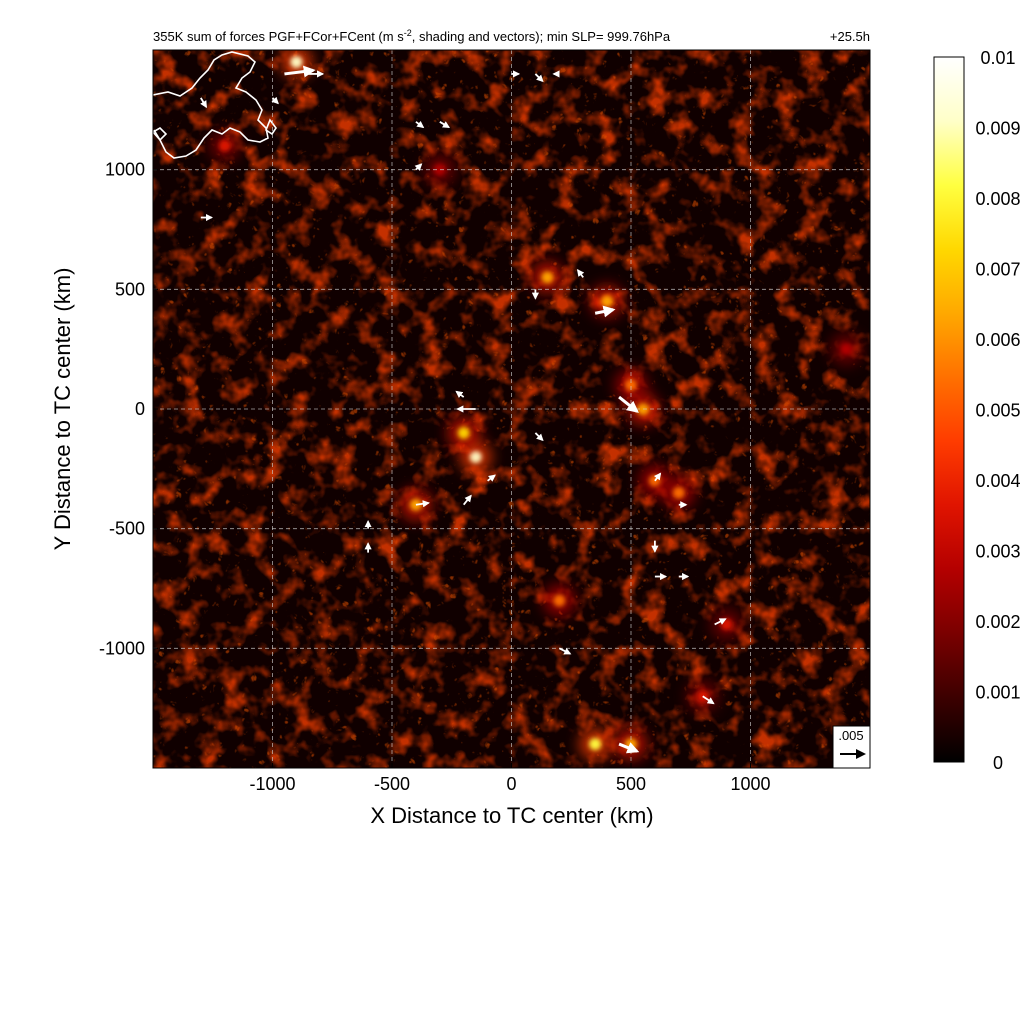  What do you see at coordinates (997, 129) in the screenshot?
I see `colorbar-tick-label: 0.009` at bounding box center [997, 129].